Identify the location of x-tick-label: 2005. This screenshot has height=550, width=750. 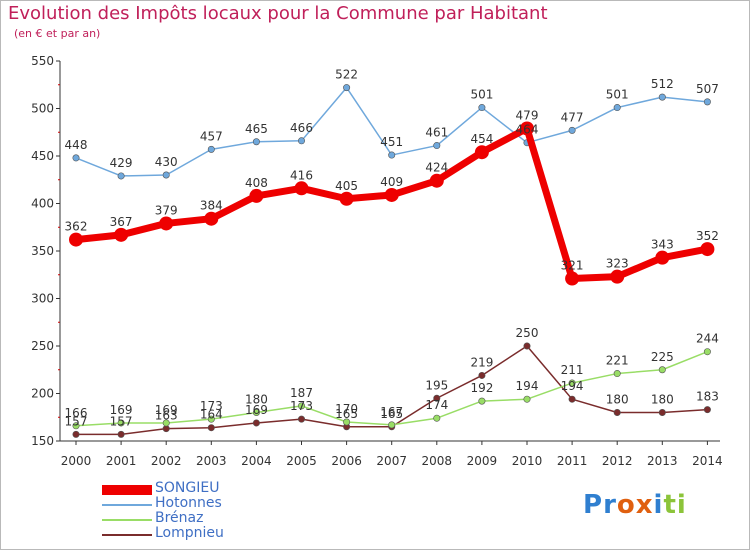
(301, 461).